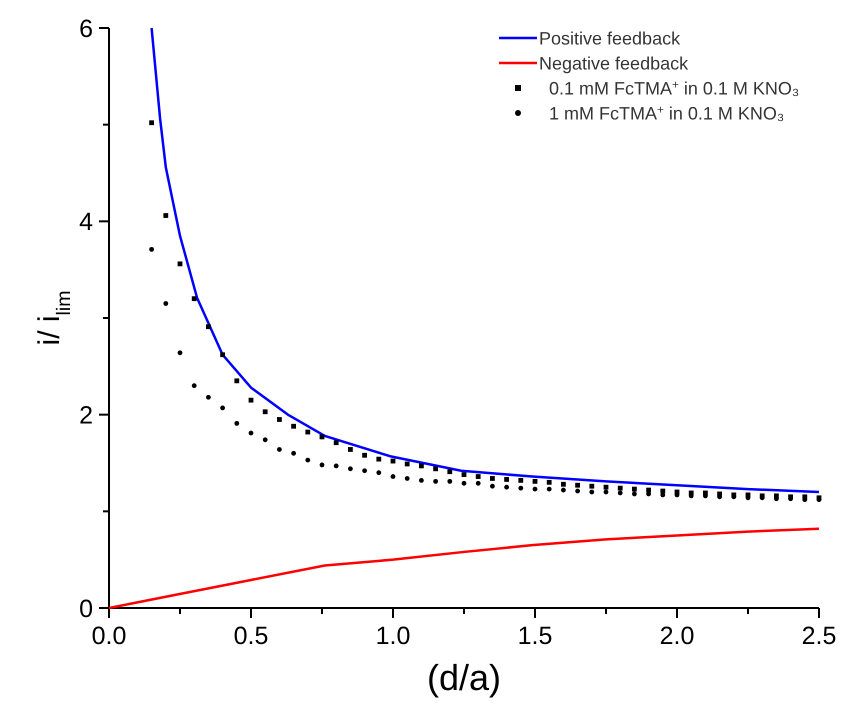 This screenshot has height=720, width=867. I want to click on x-tick-label: 0.5, so click(251, 636).